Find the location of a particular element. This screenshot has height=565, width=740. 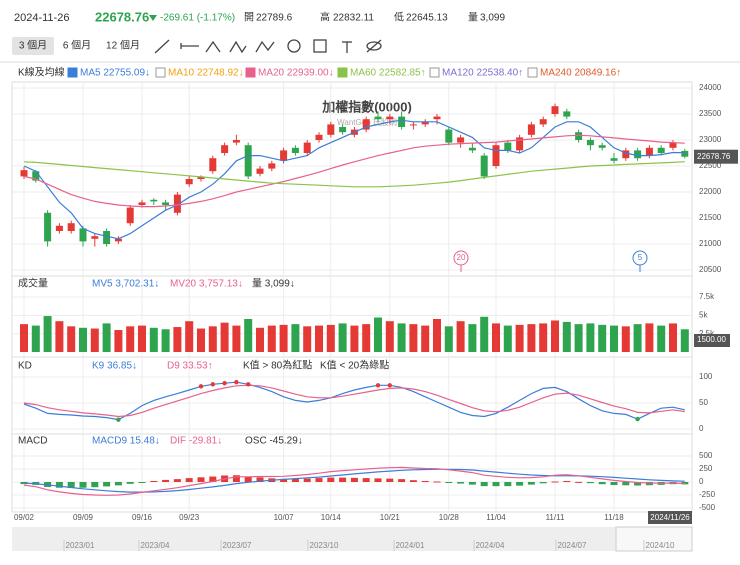

y-tick-label: 0 is located at coordinates (701, 481).